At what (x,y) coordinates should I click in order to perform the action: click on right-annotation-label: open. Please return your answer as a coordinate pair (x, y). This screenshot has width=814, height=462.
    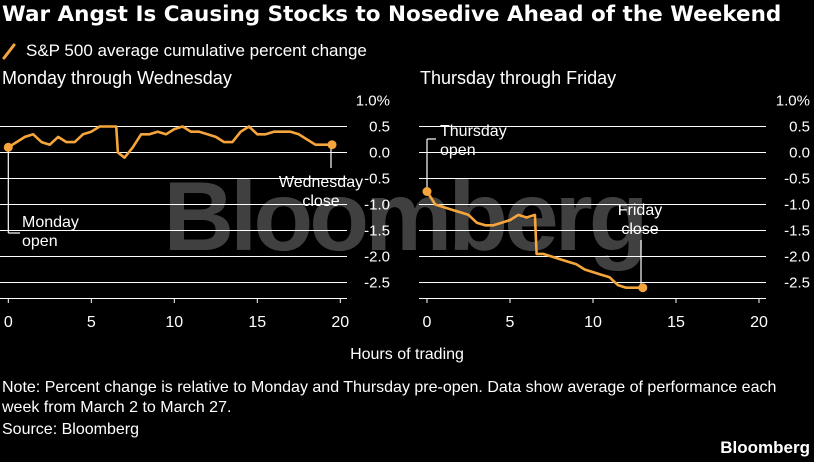
    Looking at the image, I should click on (458, 150).